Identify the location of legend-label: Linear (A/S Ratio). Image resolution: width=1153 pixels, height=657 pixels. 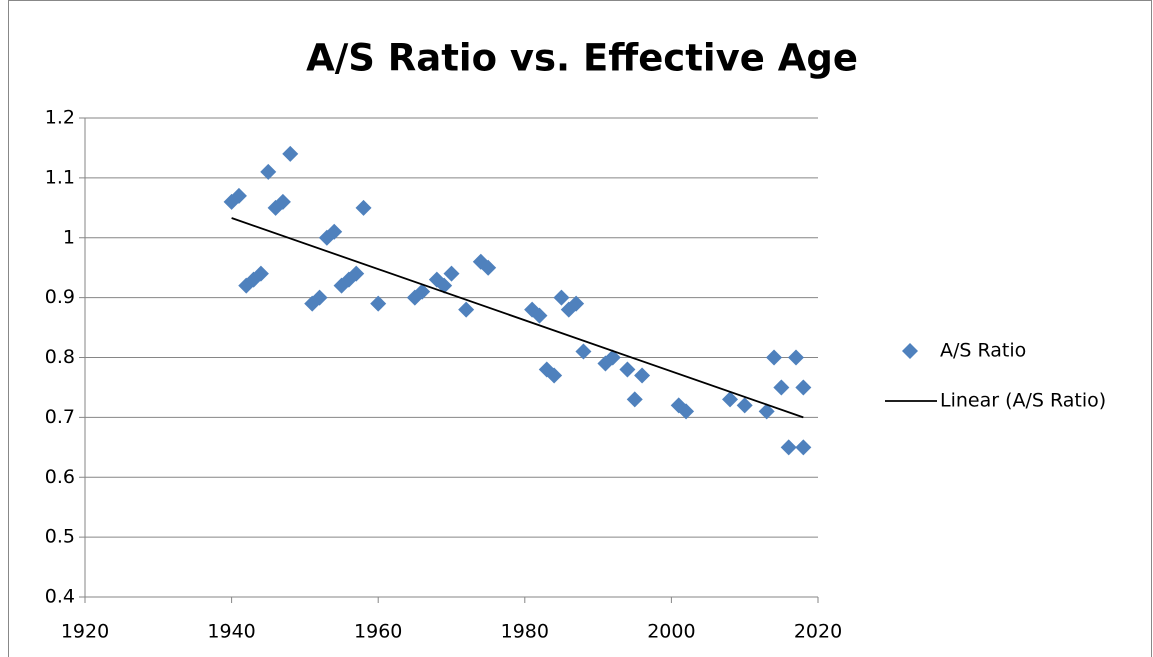
(1023, 401).